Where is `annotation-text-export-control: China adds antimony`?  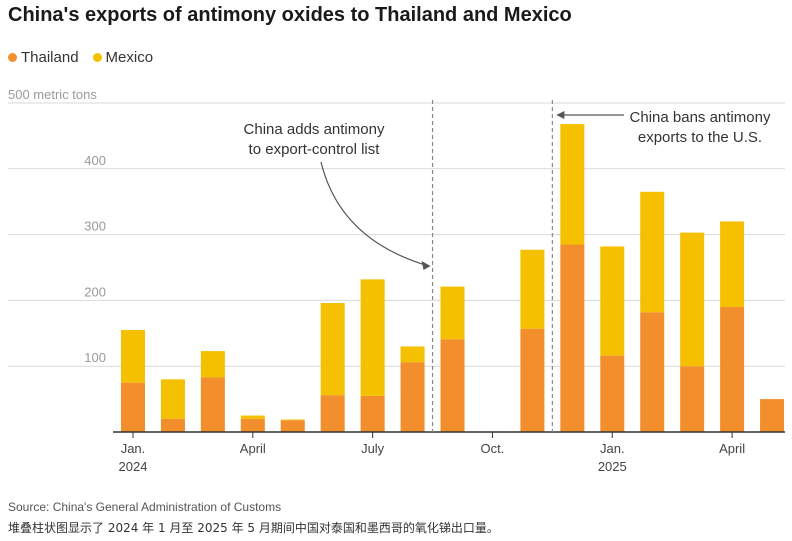 annotation-text-export-control: China adds antimony is located at coordinates (314, 129).